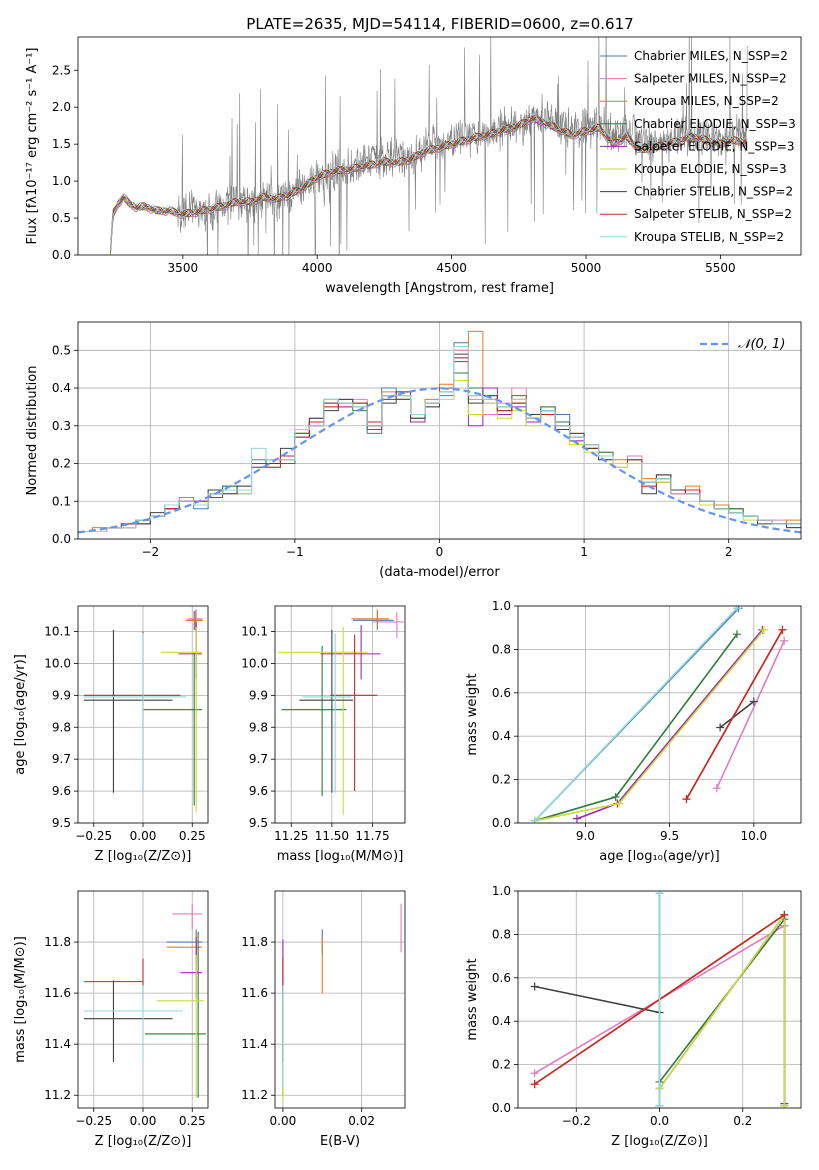 The image size is (819, 1170). What do you see at coordinates (659, 1121) in the screenshot?
I see `x-tick-label: 0.0` at bounding box center [659, 1121].